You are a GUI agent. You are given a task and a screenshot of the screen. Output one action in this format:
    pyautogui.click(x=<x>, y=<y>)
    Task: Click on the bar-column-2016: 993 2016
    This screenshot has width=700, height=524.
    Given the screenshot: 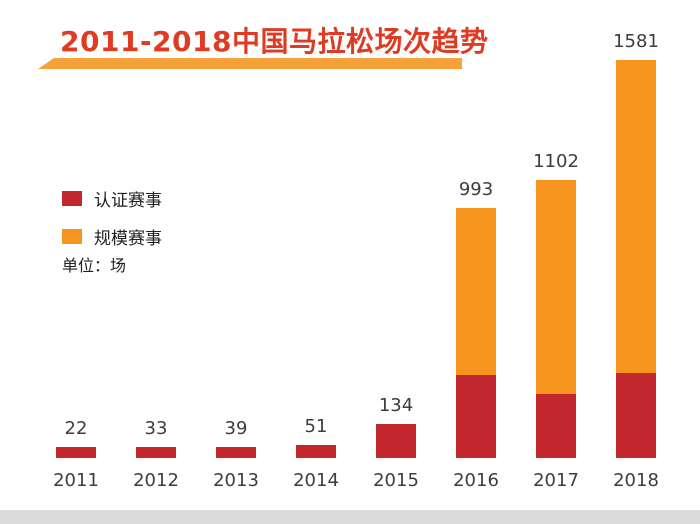 What is the action you would take?
    pyautogui.click(x=476, y=344)
    